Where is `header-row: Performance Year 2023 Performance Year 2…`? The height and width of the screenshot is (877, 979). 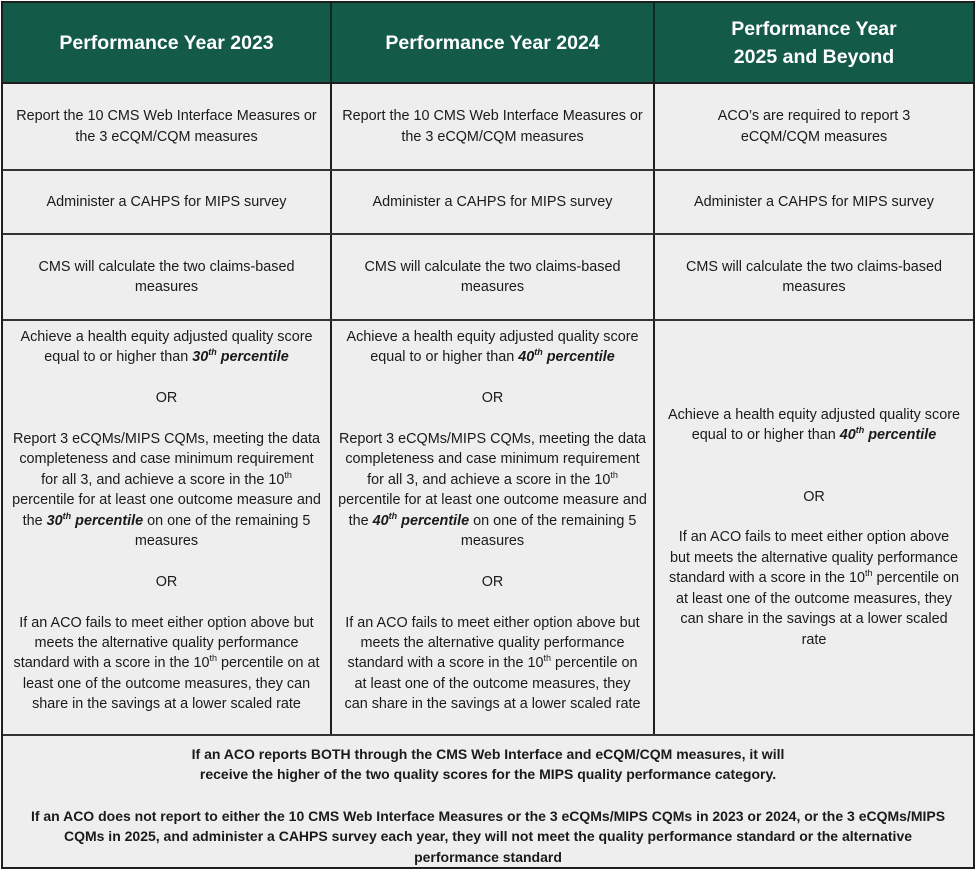
header-row: Performance Year 2023 Performance Year 2… is located at coordinates (488, 43).